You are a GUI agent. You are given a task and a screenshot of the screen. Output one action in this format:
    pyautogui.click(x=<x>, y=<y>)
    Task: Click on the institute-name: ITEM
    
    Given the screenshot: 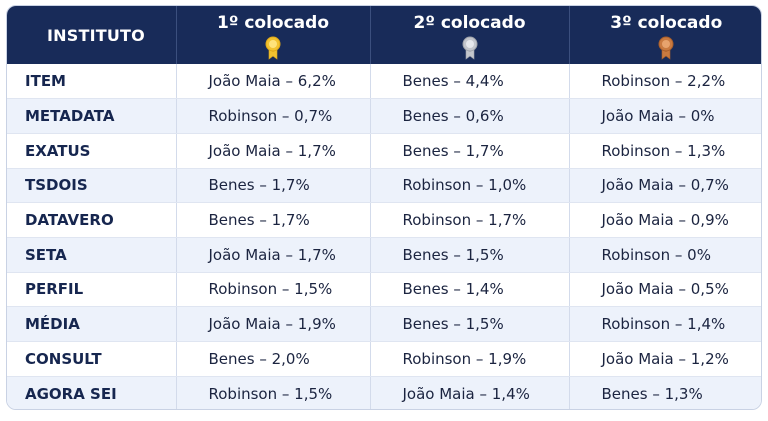 What is the action you would take?
    pyautogui.click(x=92, y=82)
    